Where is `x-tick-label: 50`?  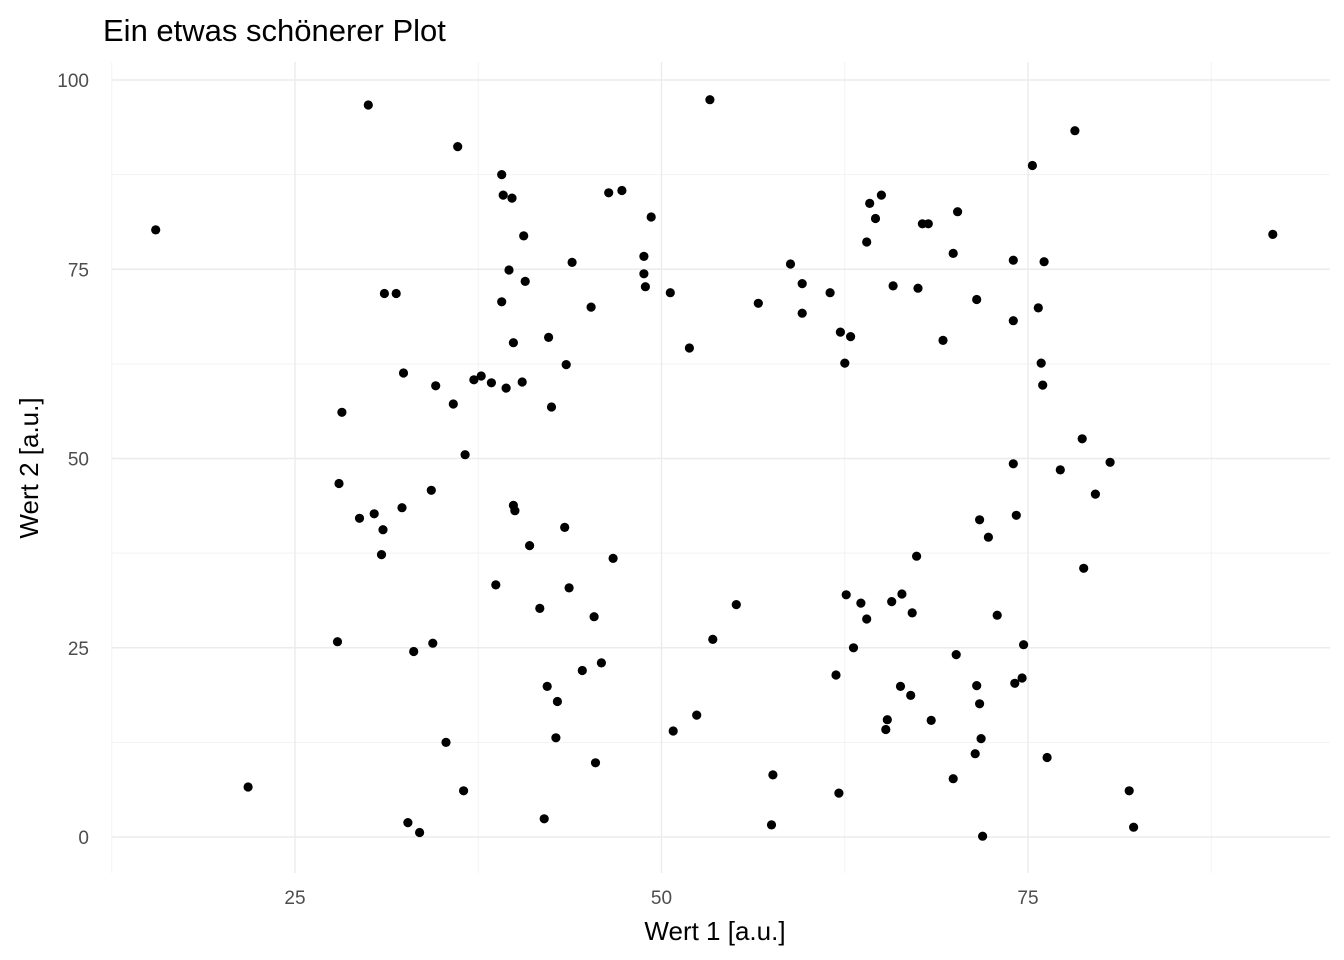
x-tick-label: 50 is located at coordinates (661, 898).